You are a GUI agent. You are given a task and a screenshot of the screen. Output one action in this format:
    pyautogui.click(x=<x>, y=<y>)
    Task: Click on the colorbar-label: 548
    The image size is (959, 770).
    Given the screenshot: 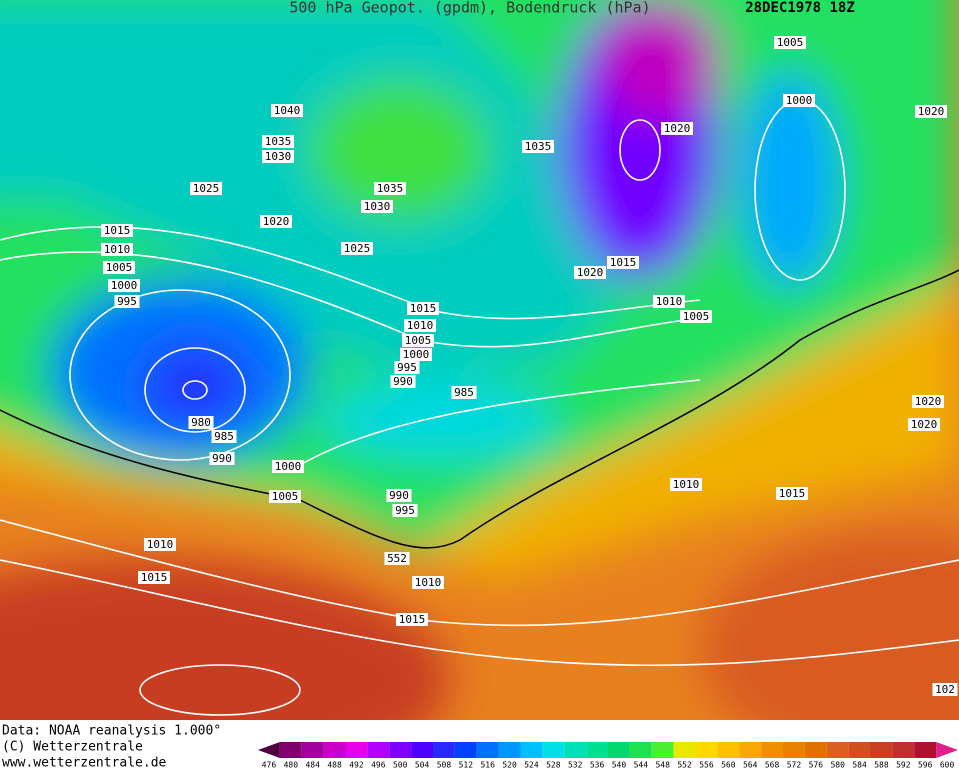 What is the action you would take?
    pyautogui.click(x=662, y=765)
    